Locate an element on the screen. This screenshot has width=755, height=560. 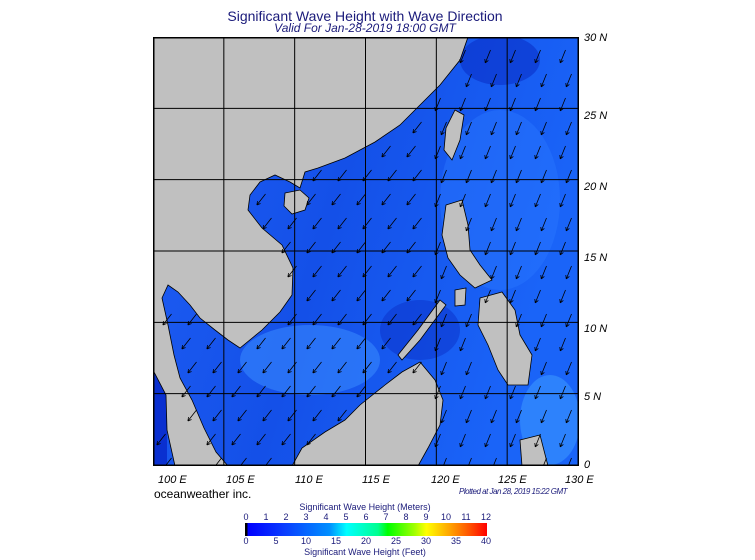
colorbar-feet-tick: 40 is located at coordinates (486, 541).